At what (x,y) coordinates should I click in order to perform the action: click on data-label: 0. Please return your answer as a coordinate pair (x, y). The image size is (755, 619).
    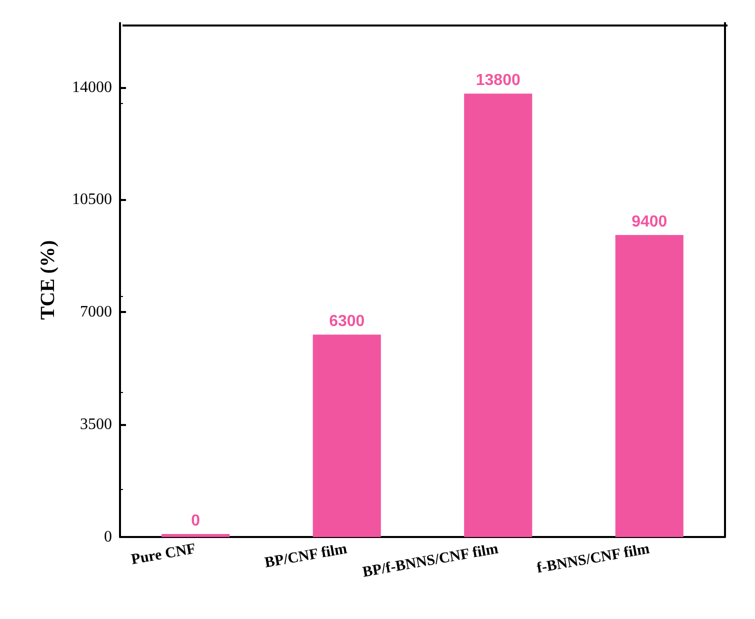
    Looking at the image, I should click on (195, 521).